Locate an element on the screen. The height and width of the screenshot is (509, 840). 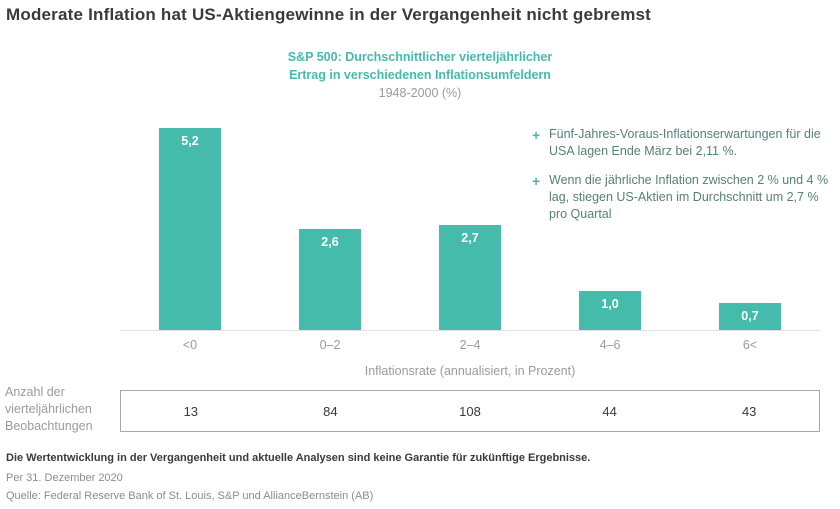
category-axis: <0 0–2 2–4 4–6 6< is located at coordinates (470, 345).